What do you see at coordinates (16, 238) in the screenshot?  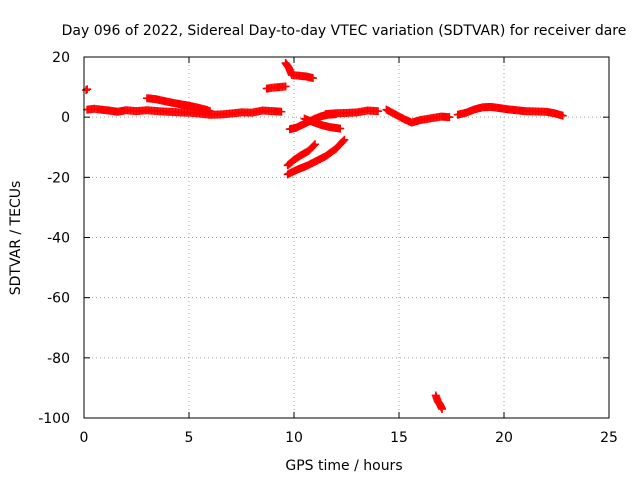 I see `y-axis-title: SDTVAR / TECUs` at bounding box center [16, 238].